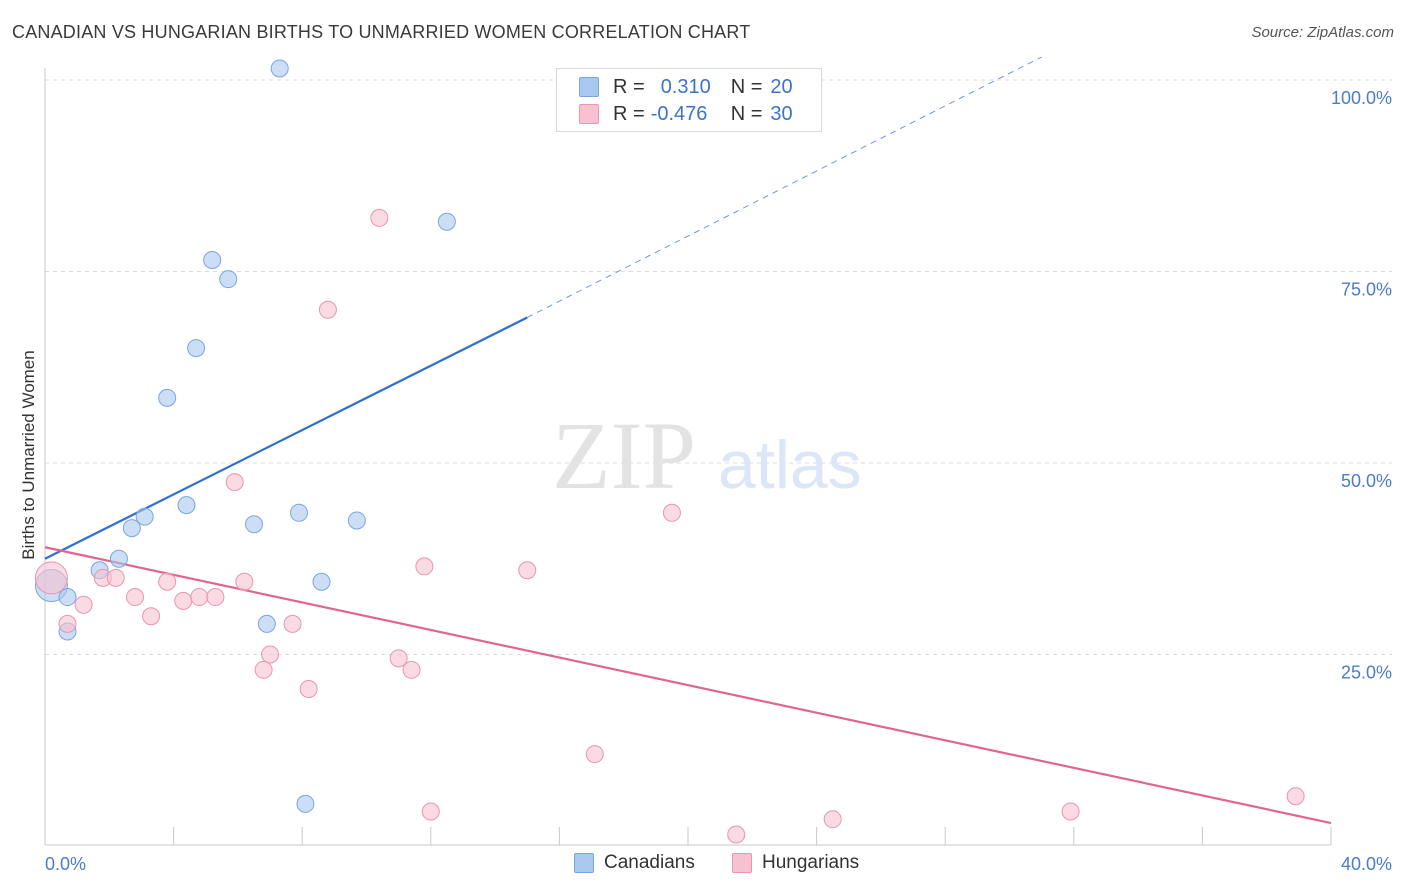 The height and width of the screenshot is (892, 1406). What do you see at coordinates (589, 114) in the screenshot?
I see `legend-swatch-hungarians` at bounding box center [589, 114].